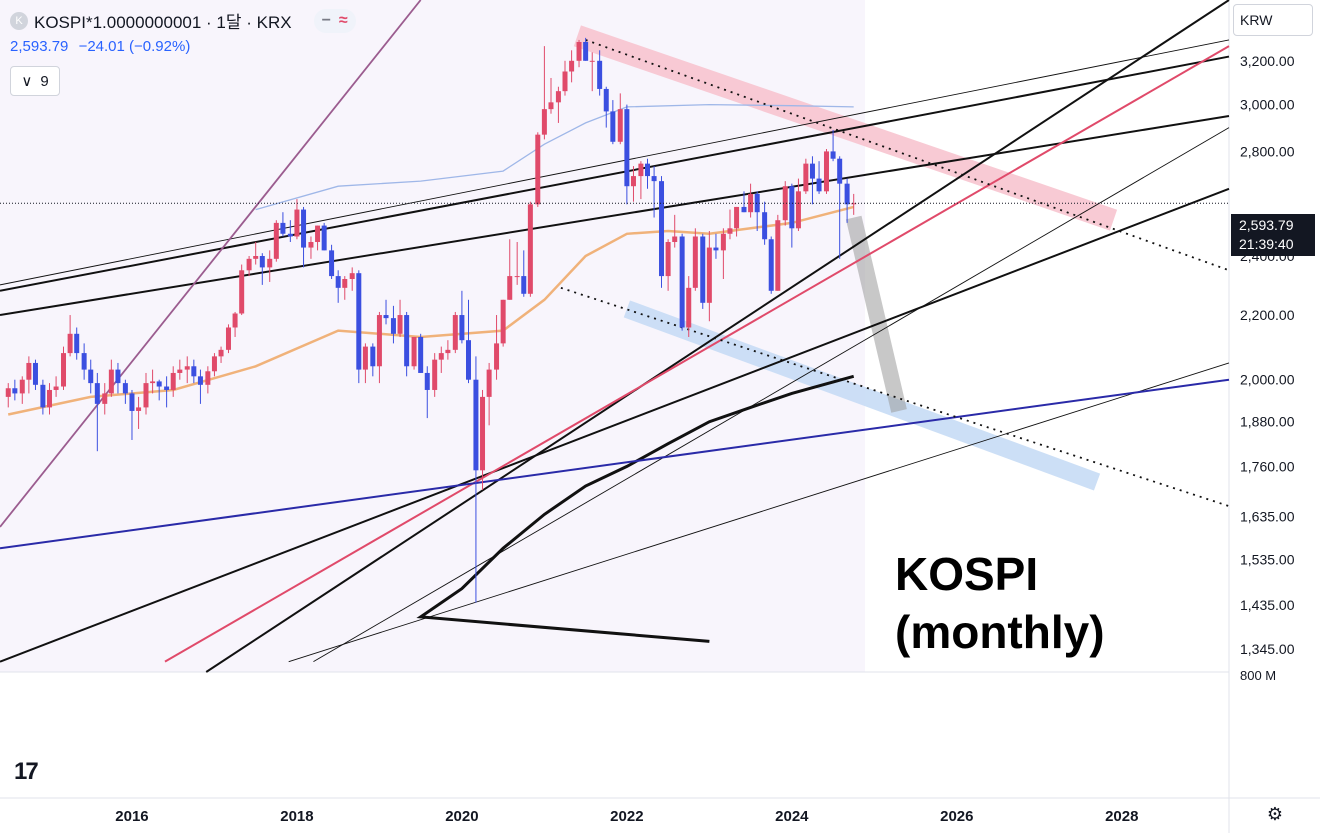 This screenshot has width=1320, height=838. Describe the element at coordinates (1273, 235) in the screenshot. I see `current-price-tag: 2,593.79 21:39:40` at that location.